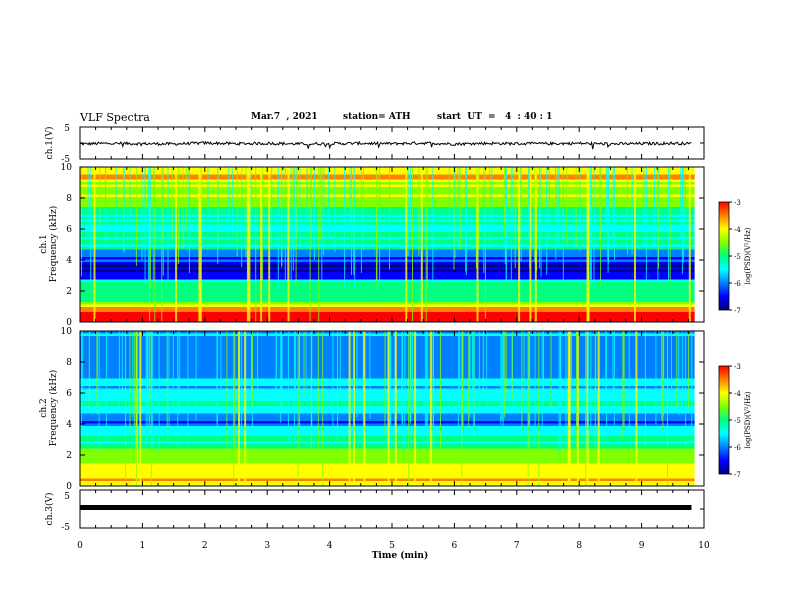 The width and height of the screenshot is (792, 612). Describe the element at coordinates (737, 394) in the screenshot. I see `colorbar-tick-label: -4` at that location.